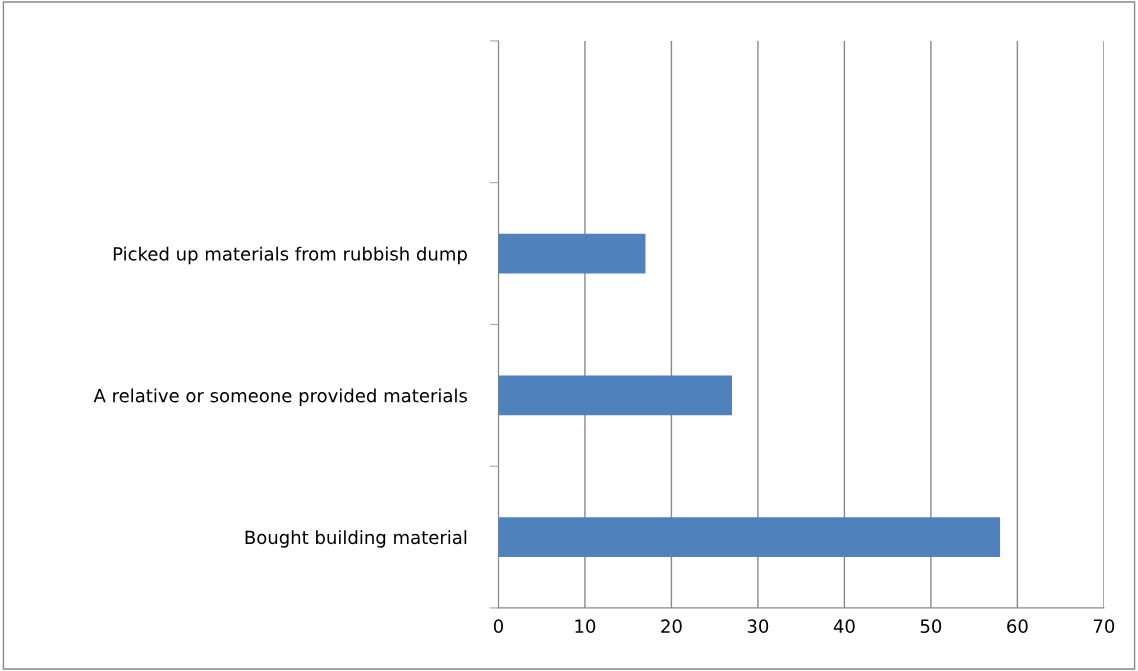  What do you see at coordinates (844, 626) in the screenshot?
I see `x-tick-label: 40` at bounding box center [844, 626].